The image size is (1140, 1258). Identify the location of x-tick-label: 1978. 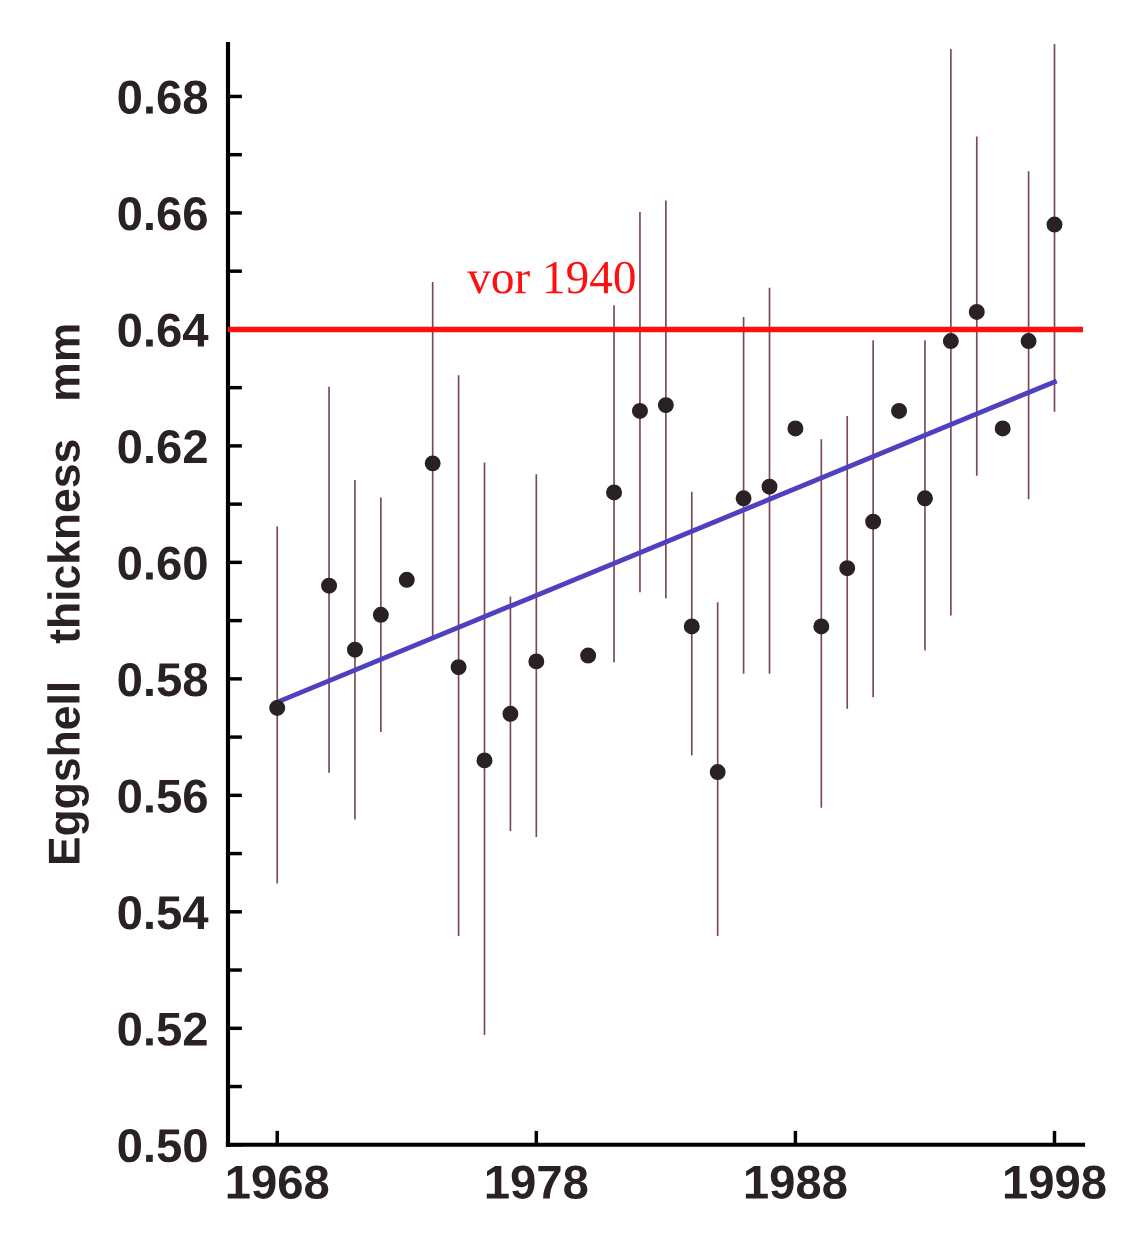
(537, 1182).